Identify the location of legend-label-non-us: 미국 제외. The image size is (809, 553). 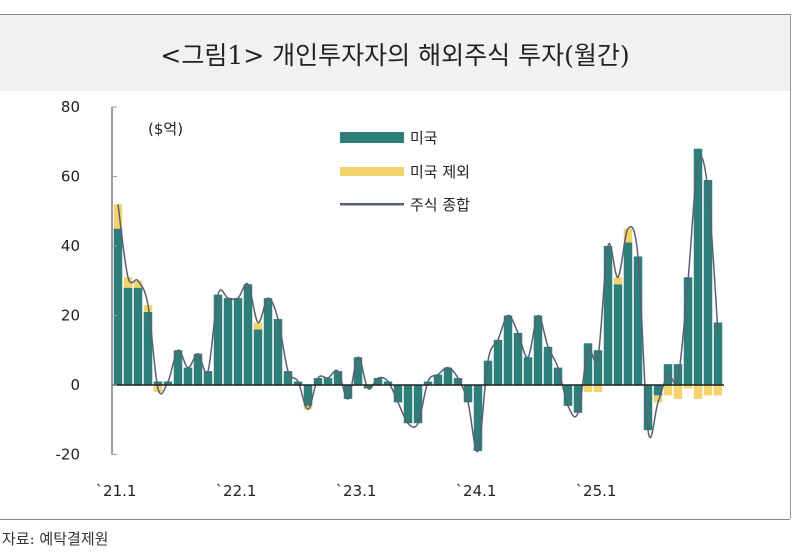
(440, 172).